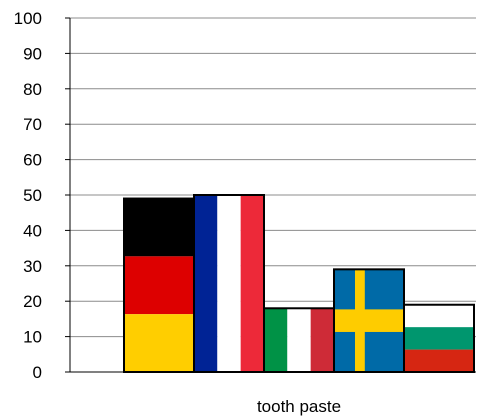  I want to click on bar-italy, so click(299, 340).